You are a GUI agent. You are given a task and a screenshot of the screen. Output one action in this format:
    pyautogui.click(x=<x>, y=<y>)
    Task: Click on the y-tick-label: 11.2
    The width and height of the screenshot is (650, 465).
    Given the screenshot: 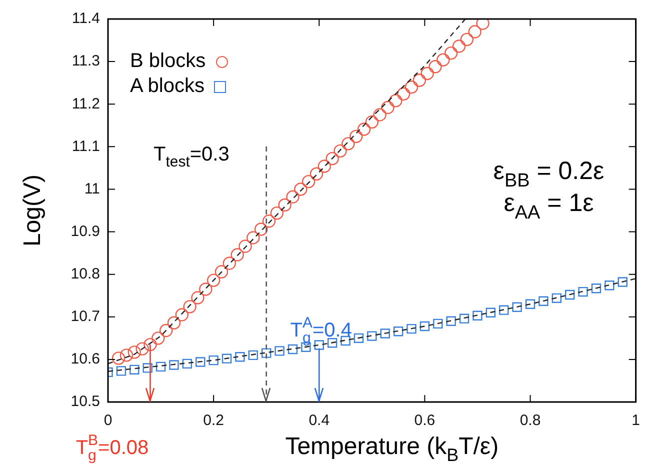 What is the action you would take?
    pyautogui.click(x=86, y=103)
    